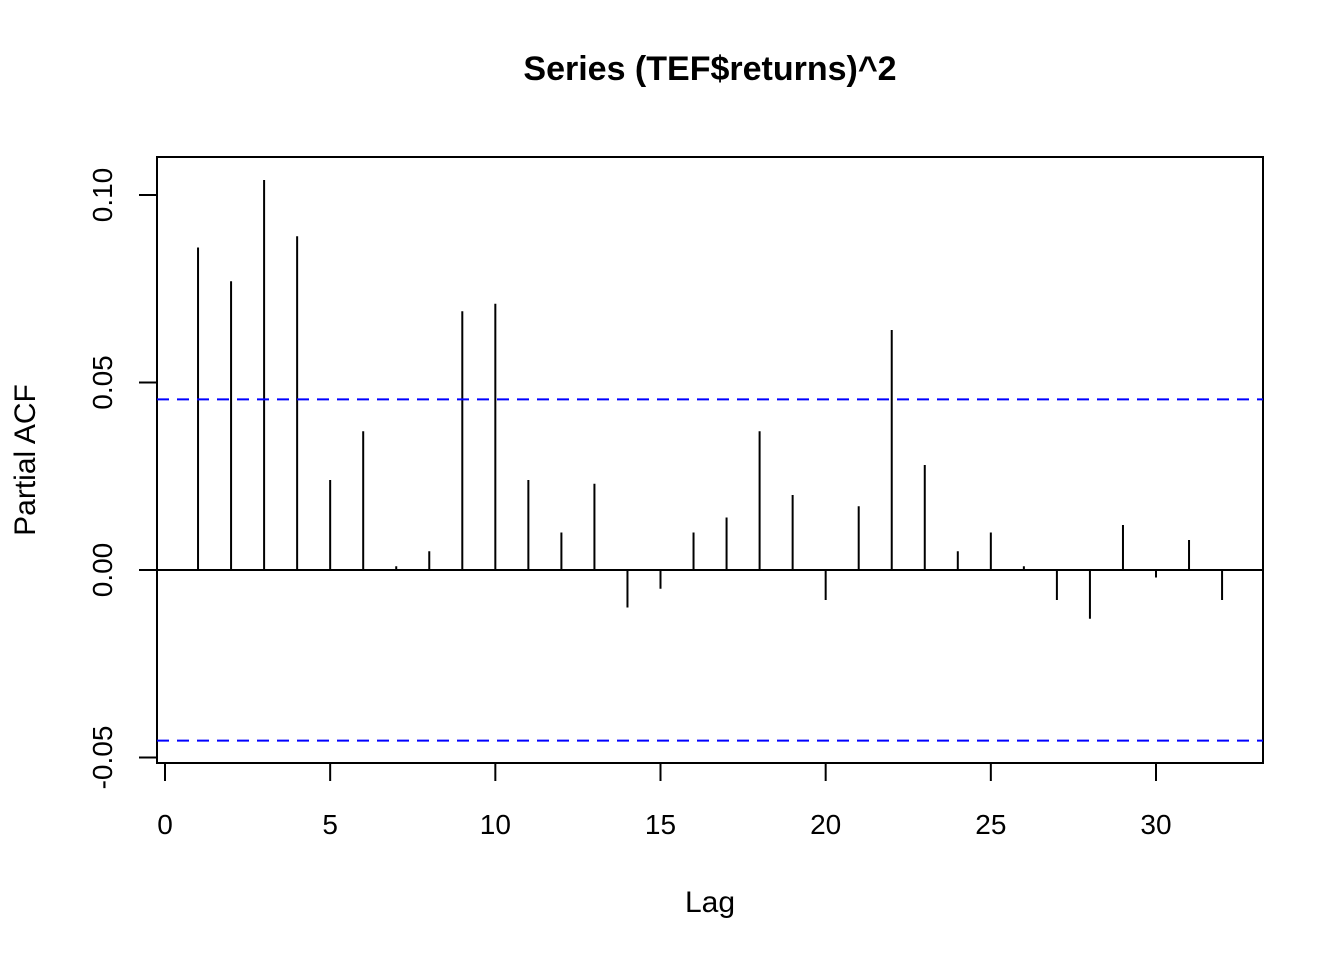 The width and height of the screenshot is (1344, 960). Describe the element at coordinates (990, 824) in the screenshot. I see `x-tick-label: 25` at that location.